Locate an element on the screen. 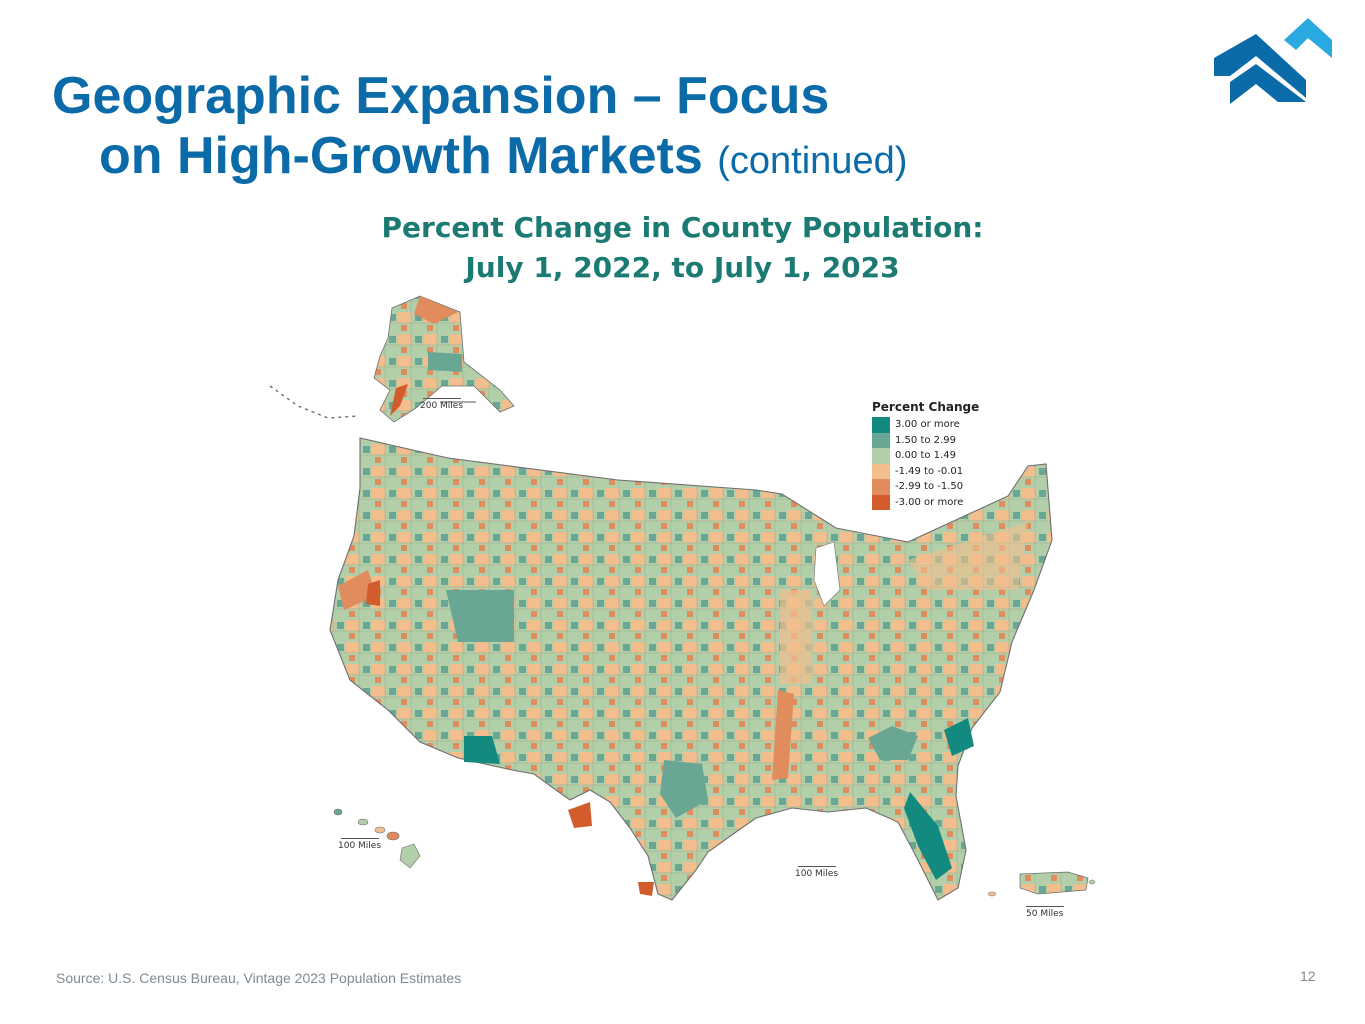 Image resolution: width=1365 pixels, height=1024 pixels. scale-mainland-label: 100 Miles is located at coordinates (817, 874).